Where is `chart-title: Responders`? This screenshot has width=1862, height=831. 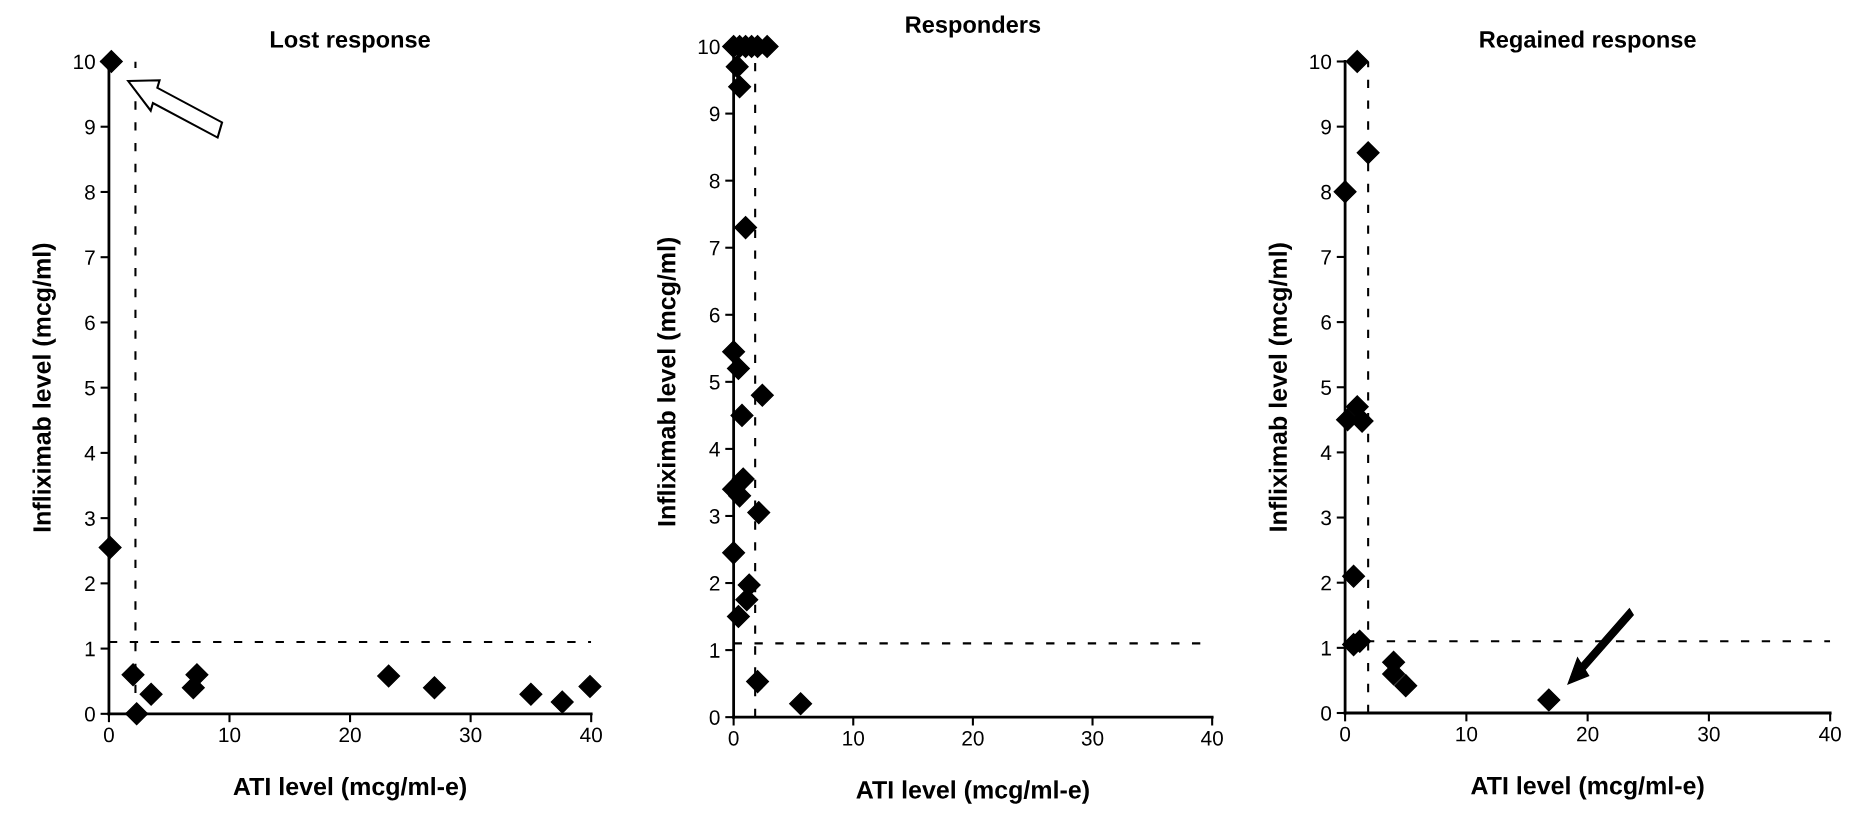 chart-title: Responders is located at coordinates (973, 26).